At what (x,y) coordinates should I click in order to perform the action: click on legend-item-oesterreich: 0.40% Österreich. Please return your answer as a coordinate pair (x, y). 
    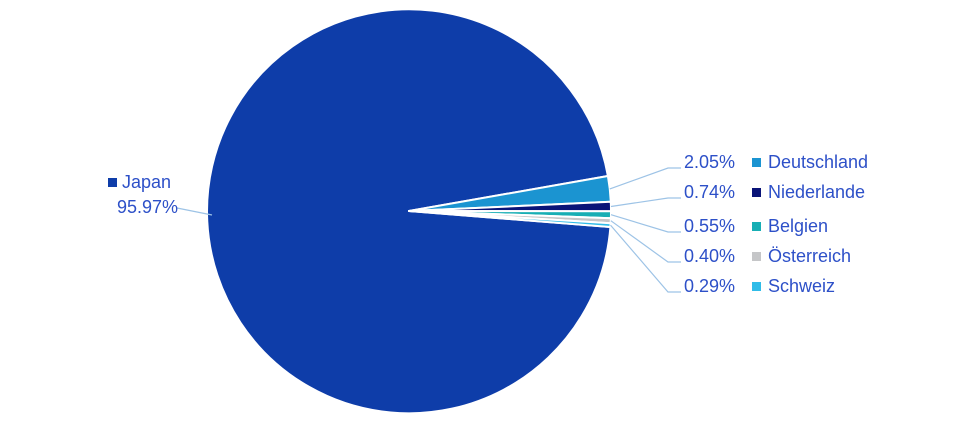
    Looking at the image, I should click on (735, 256).